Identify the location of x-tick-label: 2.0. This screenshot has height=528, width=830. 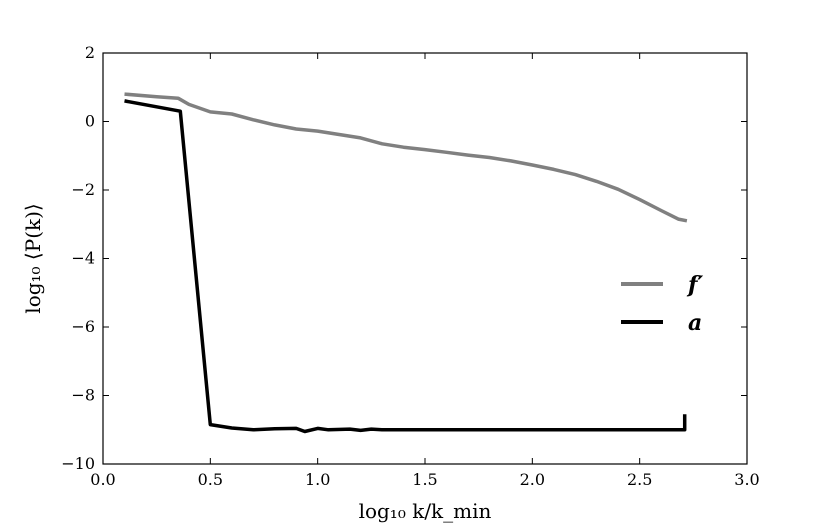
(532, 479).